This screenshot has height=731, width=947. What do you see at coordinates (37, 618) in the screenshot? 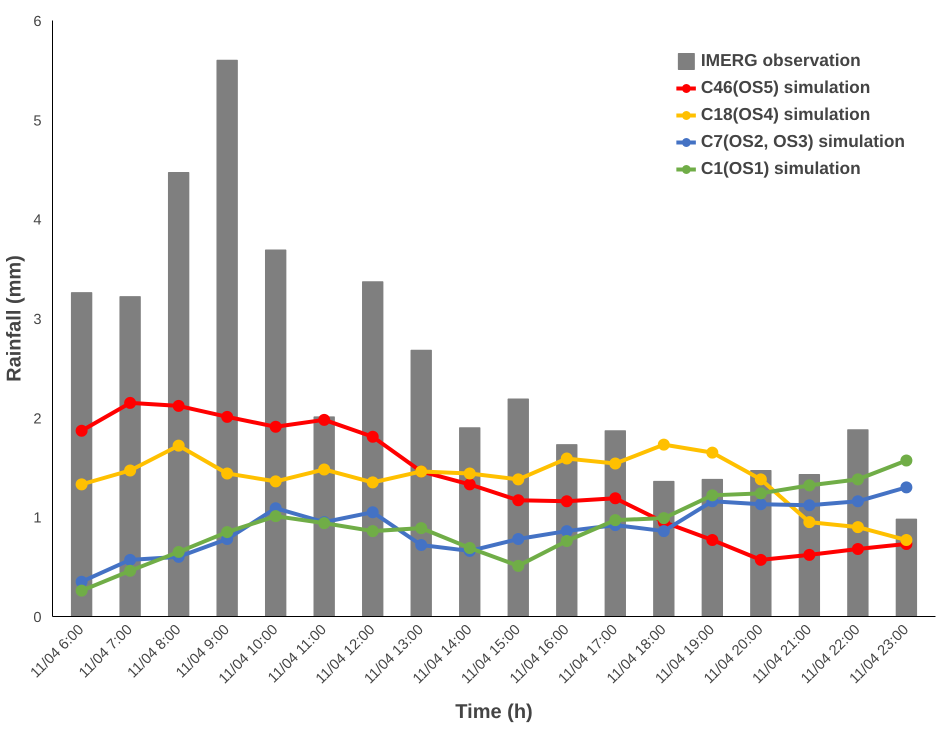
I see `y-tick-label: 0` at bounding box center [37, 618].